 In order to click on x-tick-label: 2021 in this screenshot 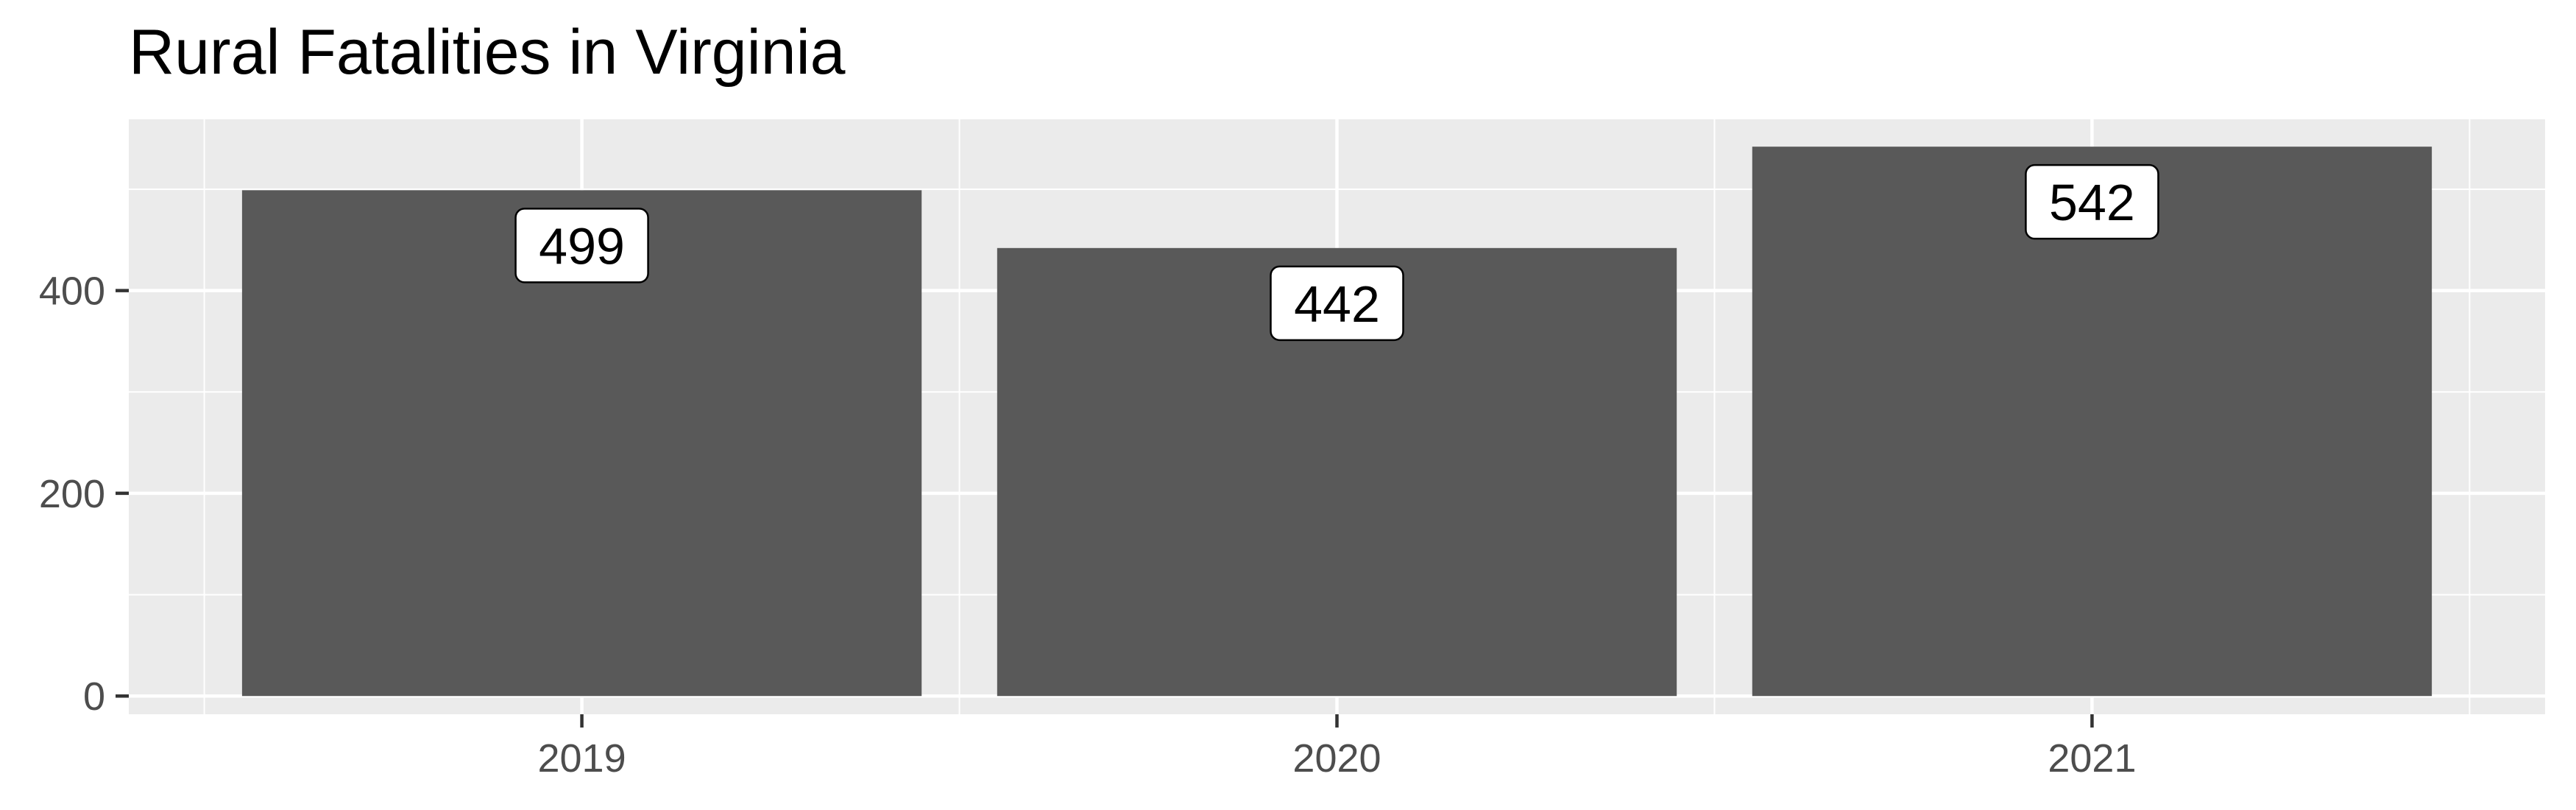, I will do `click(2092, 758)`.